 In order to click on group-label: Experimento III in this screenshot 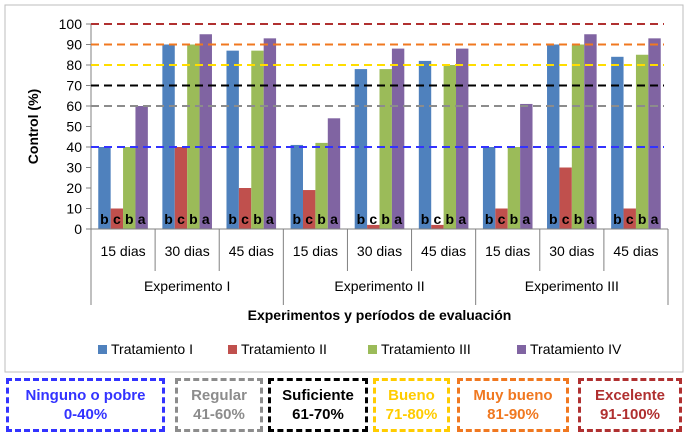, I will do `click(572, 286)`.